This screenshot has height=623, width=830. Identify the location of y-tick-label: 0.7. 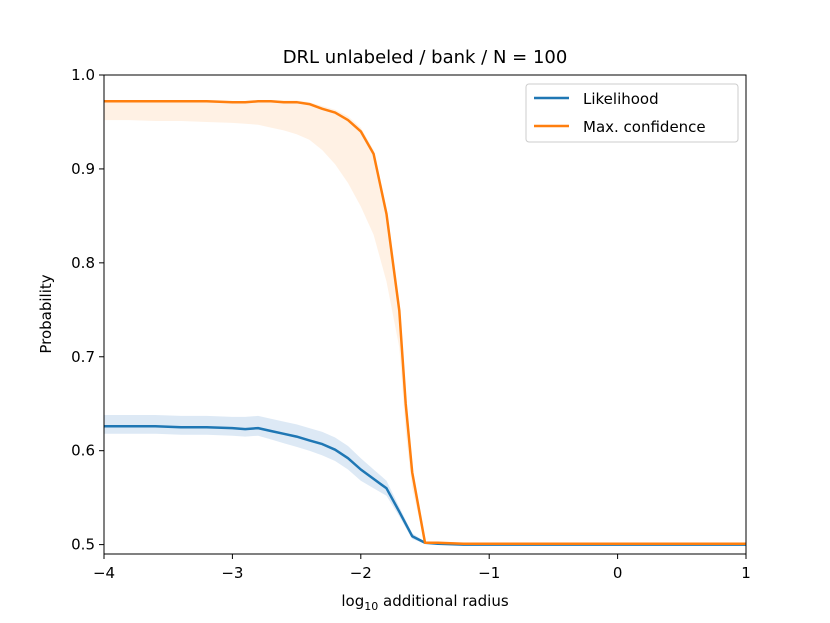
(83, 357).